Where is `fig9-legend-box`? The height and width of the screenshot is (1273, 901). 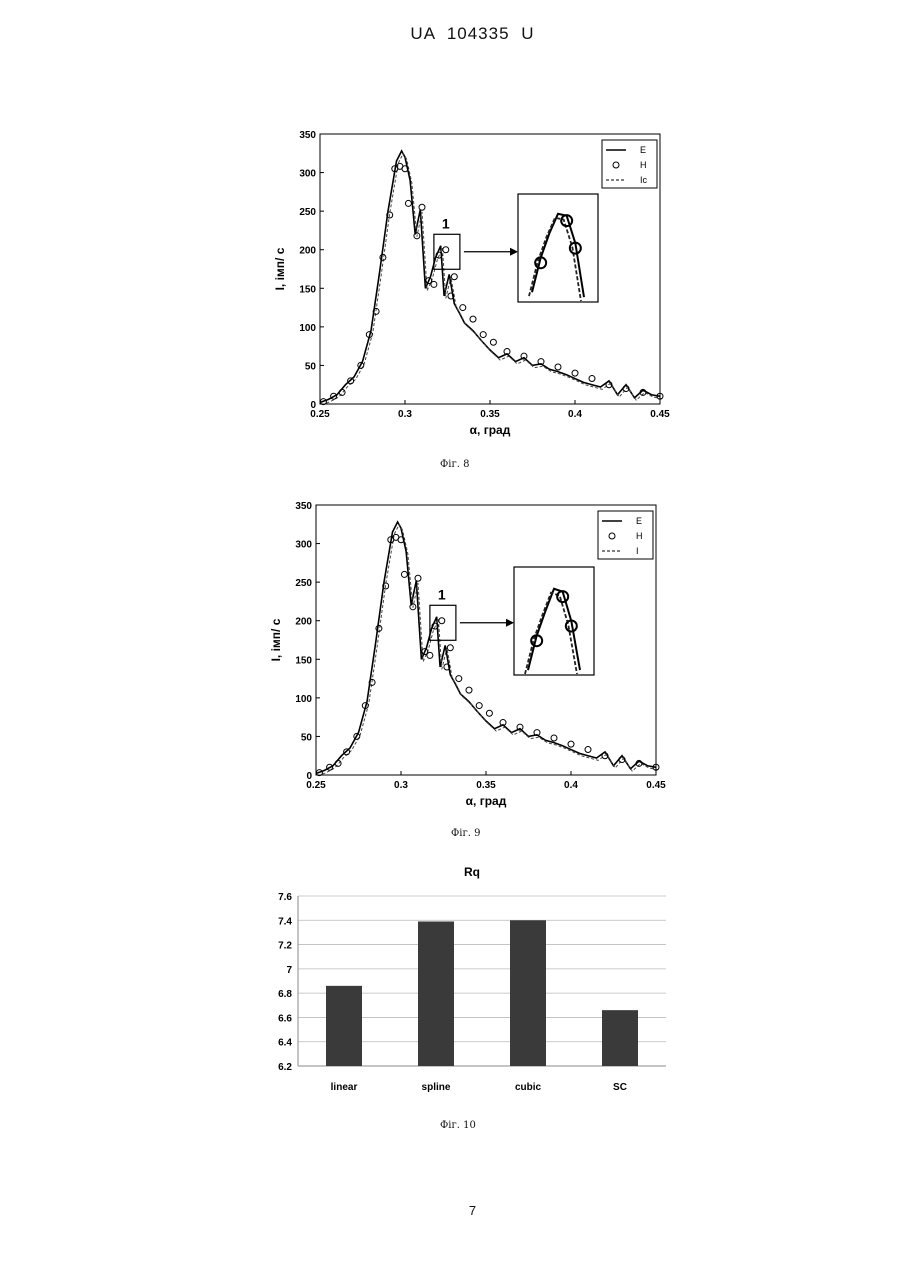
fig9-legend-box is located at coordinates (625, 535).